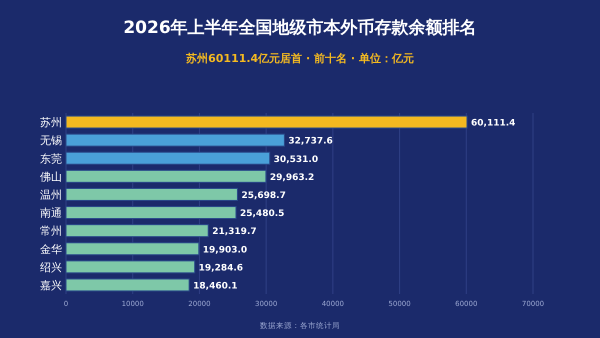  Describe the element at coordinates (493, 123) in the screenshot. I see `data-label: 60,111.4` at that location.